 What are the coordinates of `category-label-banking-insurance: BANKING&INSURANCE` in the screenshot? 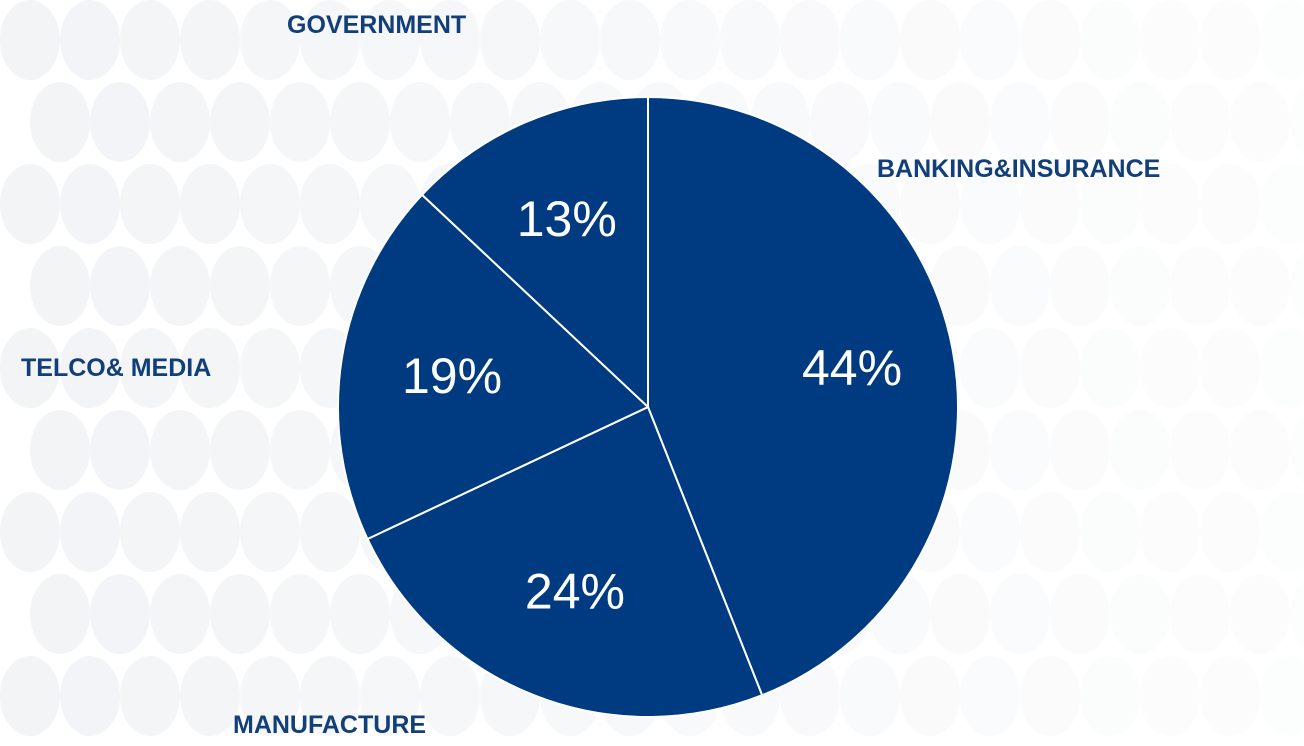 It's located at (1019, 169).